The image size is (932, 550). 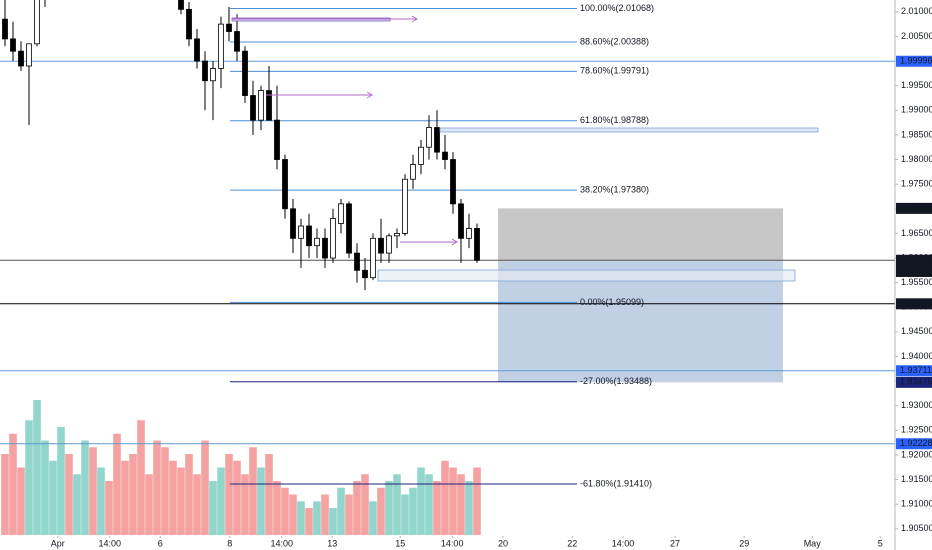 What do you see at coordinates (616, 381) in the screenshot?
I see `fib-label: -27.00%(1.93488)` at bounding box center [616, 381].